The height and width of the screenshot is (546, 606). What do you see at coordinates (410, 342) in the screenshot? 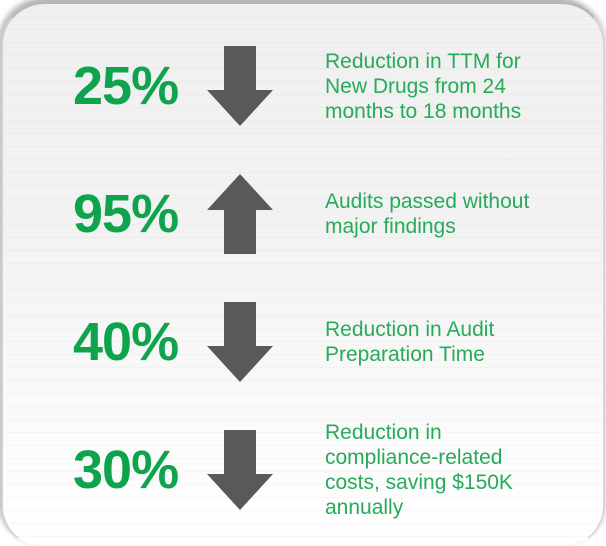
I see `stat-description: Reduction in Audit Preparation Time` at bounding box center [410, 342].